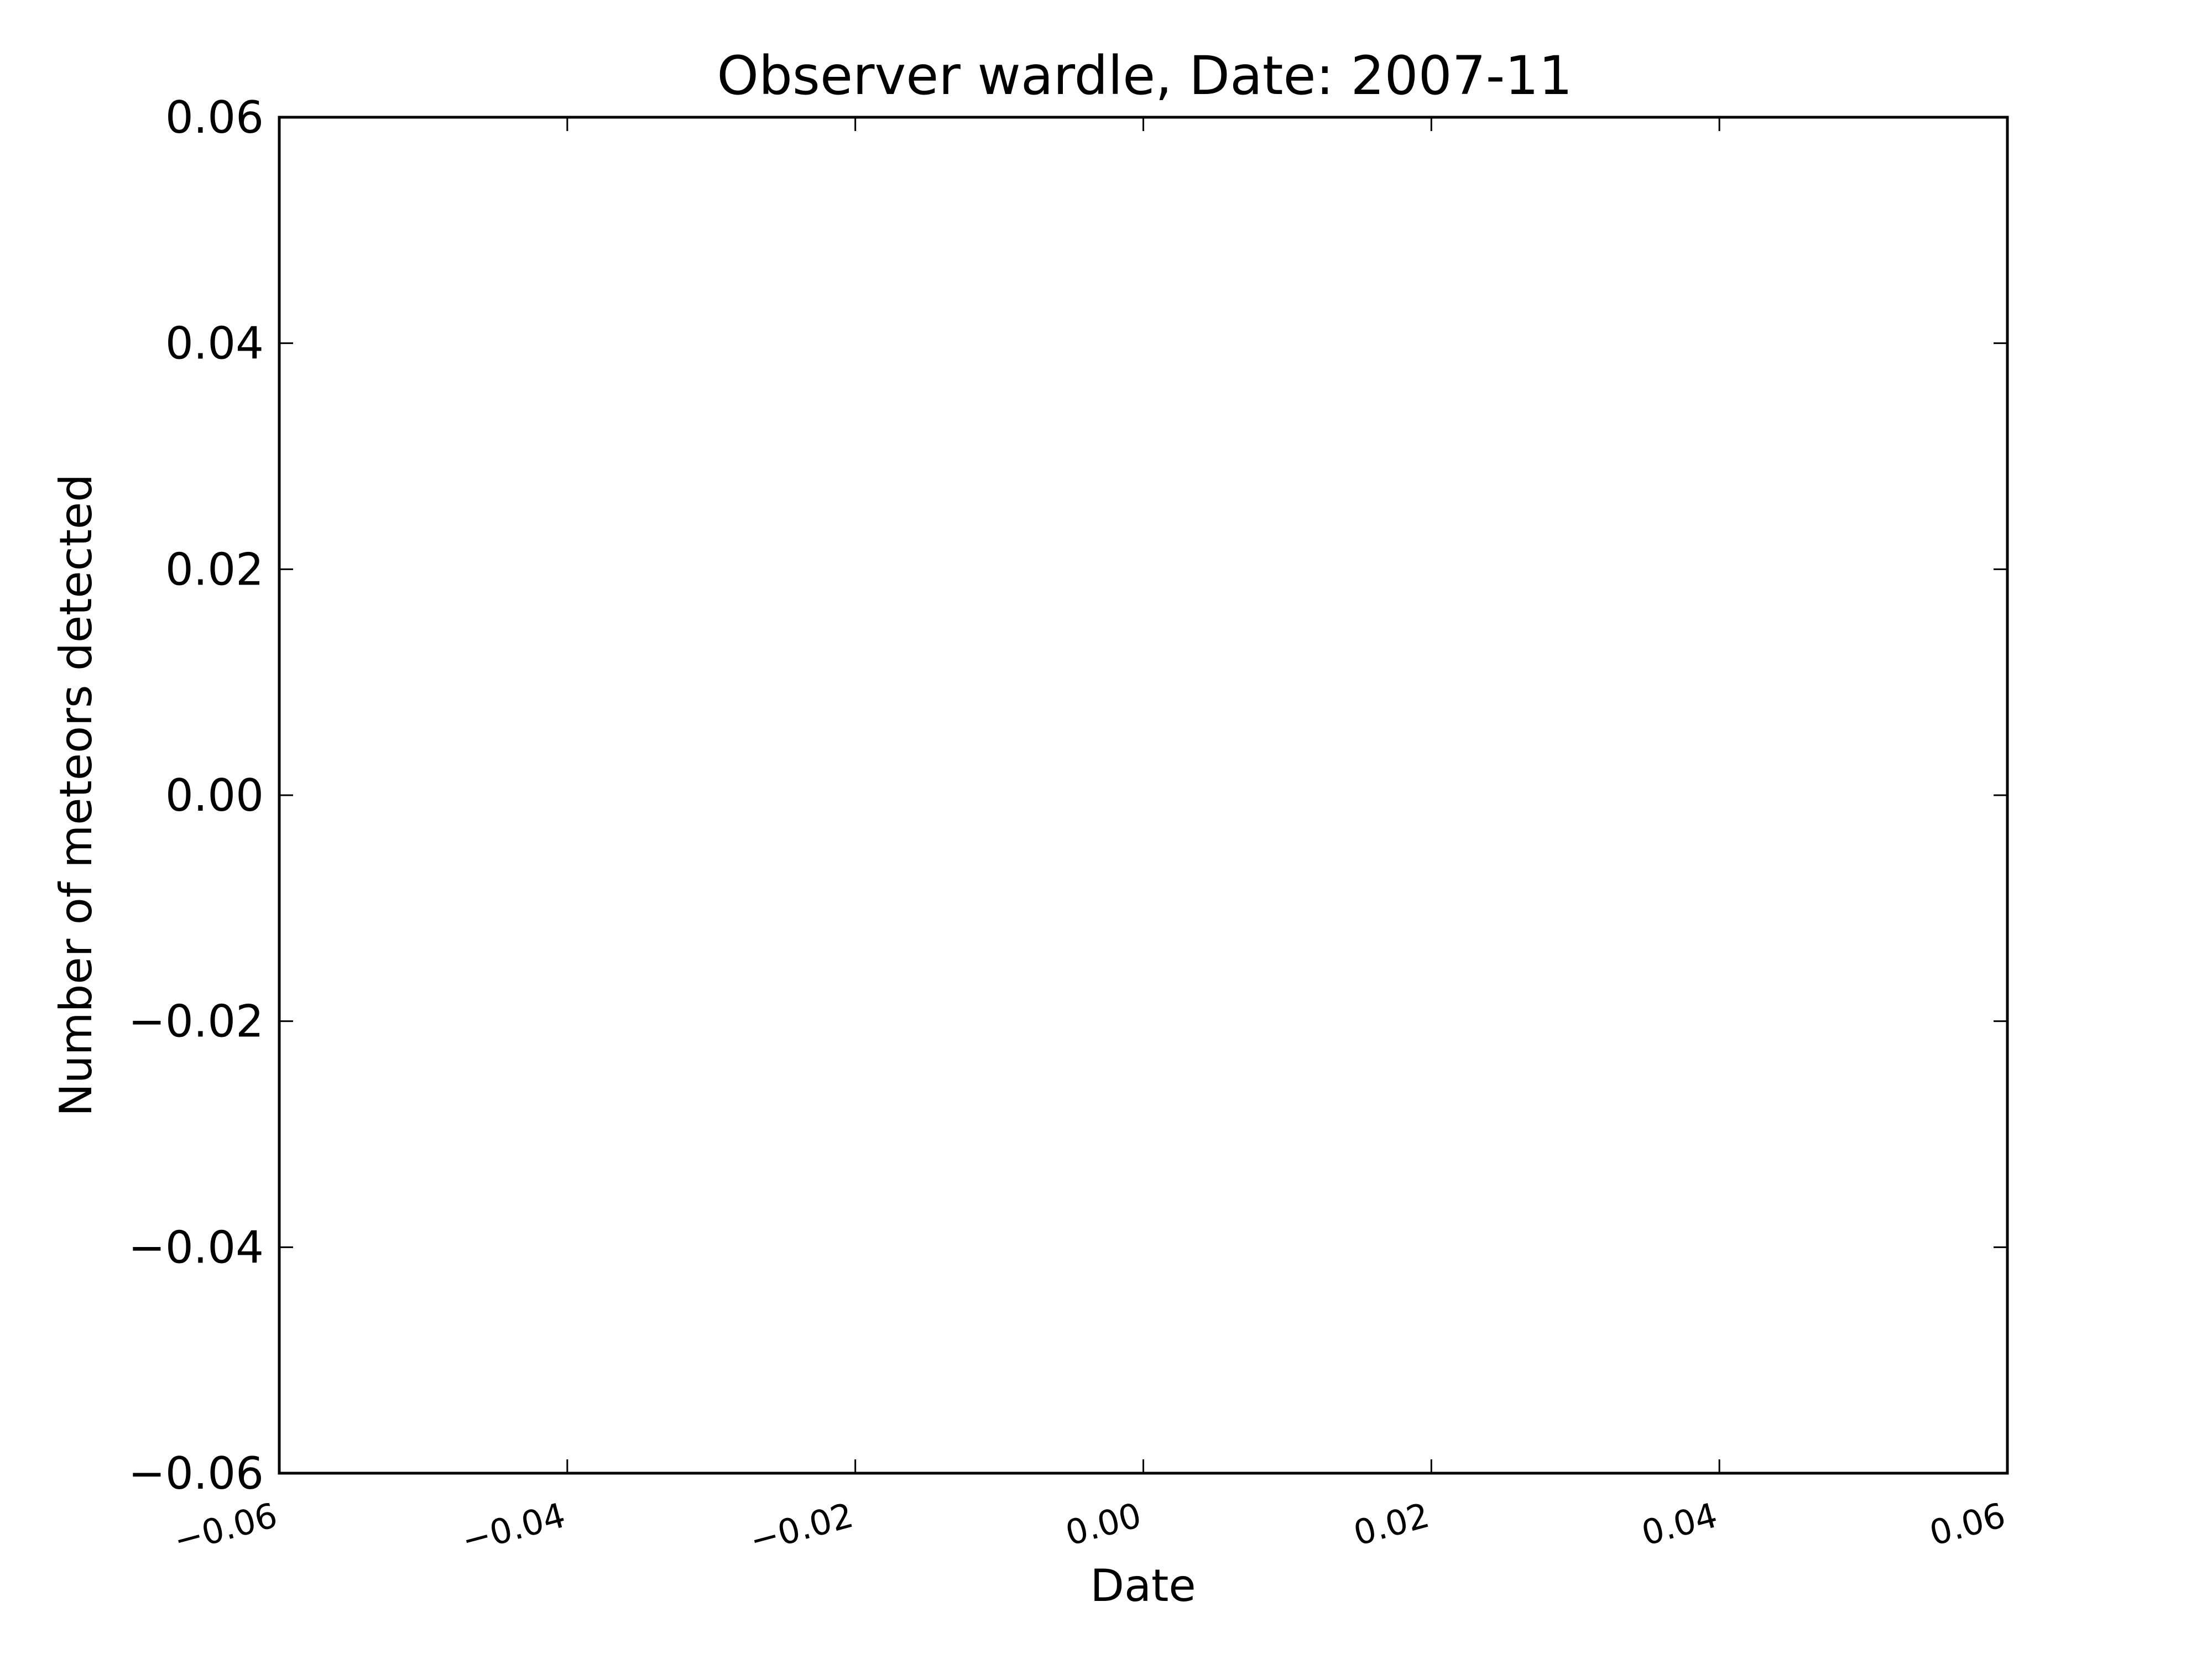 Image resolution: width=2212 pixels, height=1659 pixels. I want to click on y-tick-label: −0.06, so click(196, 1473).